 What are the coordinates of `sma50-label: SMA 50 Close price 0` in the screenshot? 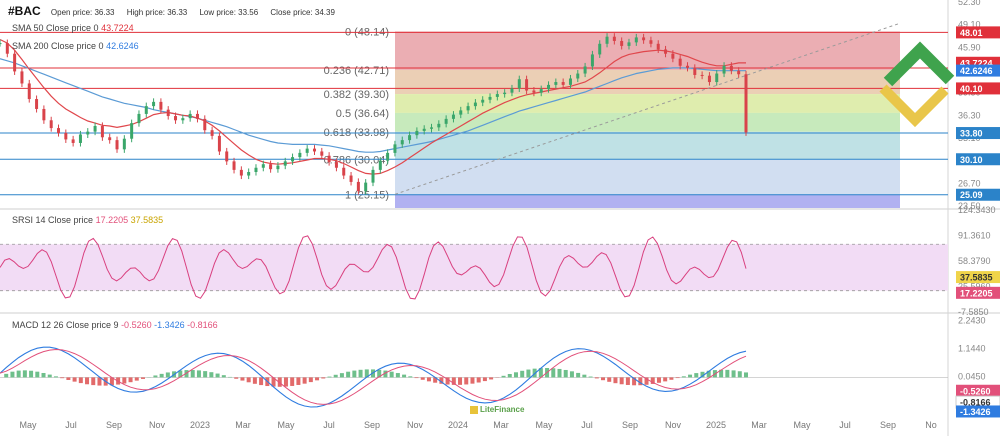 It's located at (55, 28).